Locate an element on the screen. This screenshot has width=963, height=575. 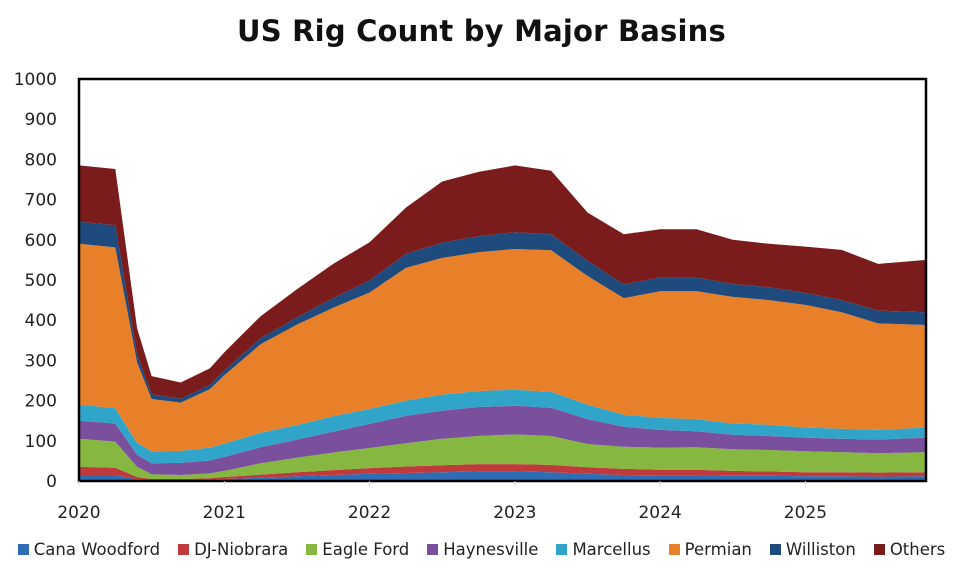
y-axis: 0 100 200 300 400 500 600 700 800 900 1000 is located at coordinates (35, 281).